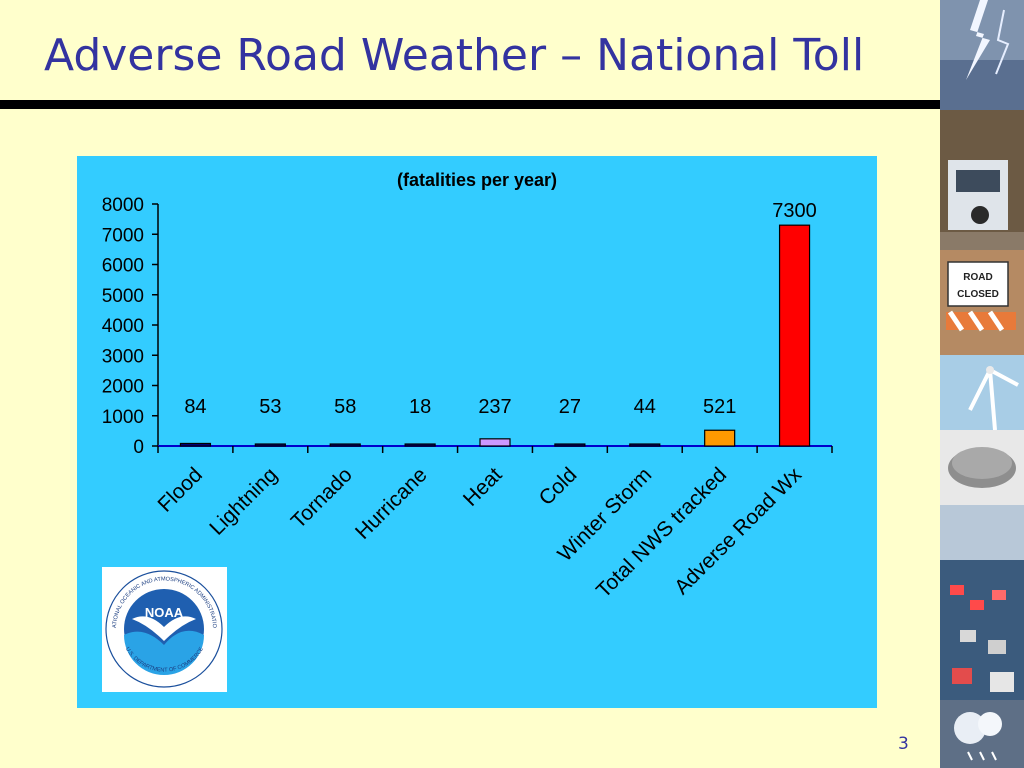  I want to click on bar-flood, so click(195, 444).